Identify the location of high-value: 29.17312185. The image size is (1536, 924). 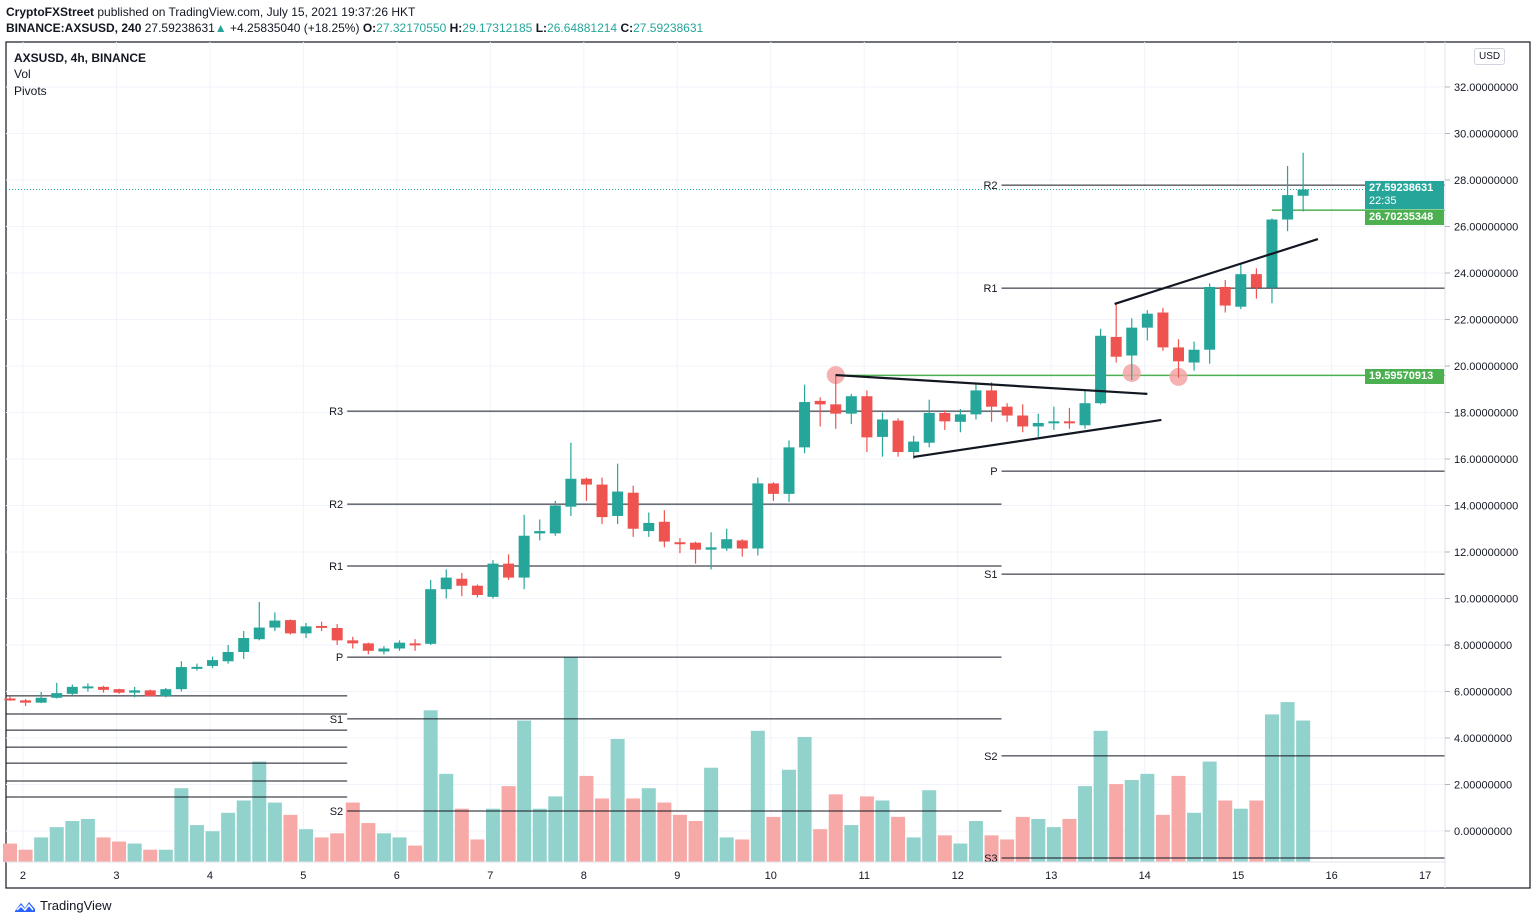
(497, 28).